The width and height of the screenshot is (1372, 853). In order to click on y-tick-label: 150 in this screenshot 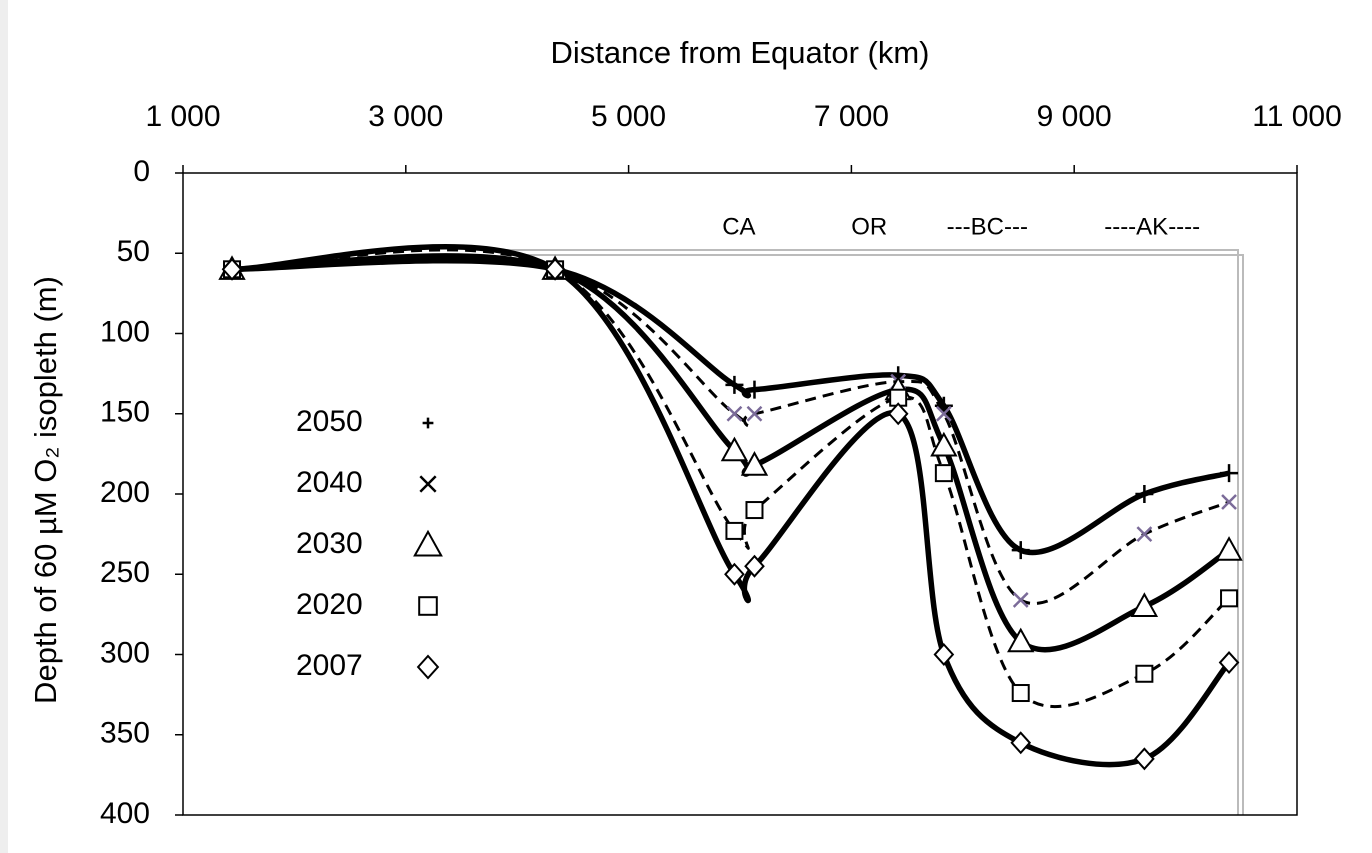, I will do `click(125, 412)`.